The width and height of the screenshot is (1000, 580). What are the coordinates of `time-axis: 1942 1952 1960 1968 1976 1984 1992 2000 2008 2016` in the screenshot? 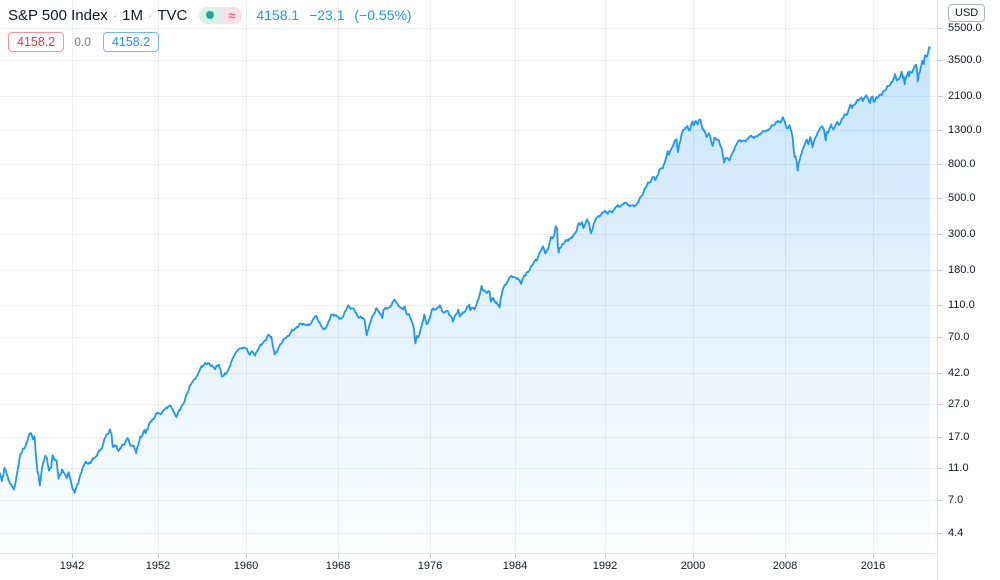 It's located at (500, 566).